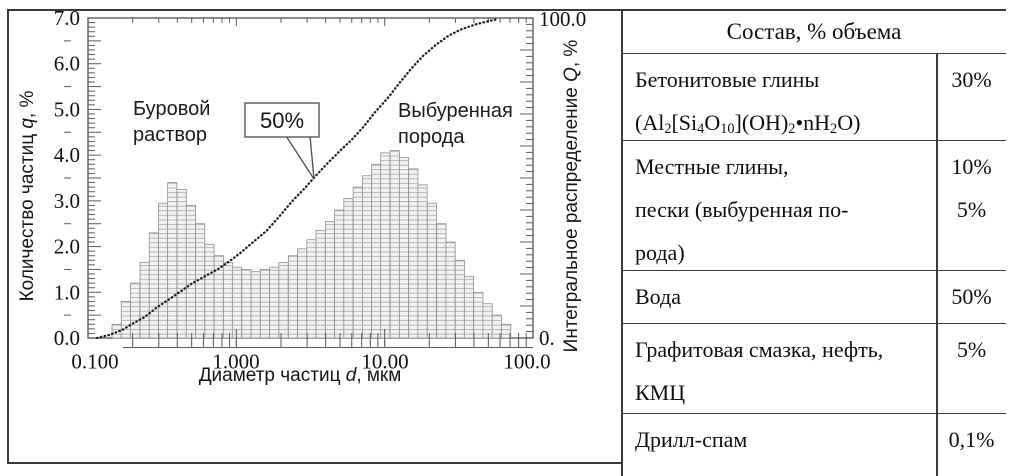 This screenshot has width=1024, height=476. I want to click on table-row: Дрилл-спам 0,1%, so click(814, 444).